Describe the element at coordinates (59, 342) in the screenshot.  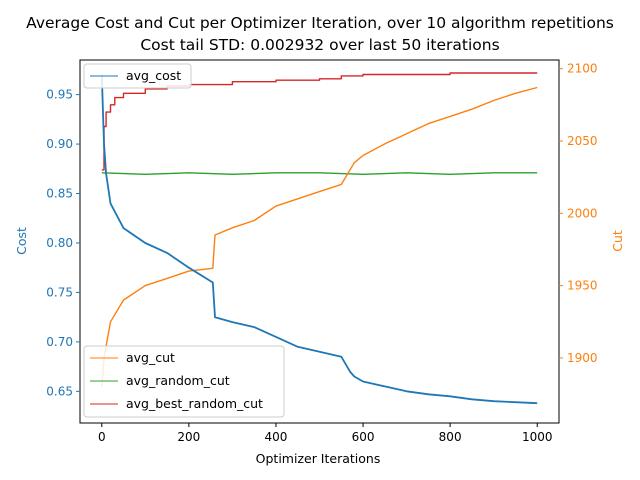
I see `y-left-tick-label: 0.70` at that location.